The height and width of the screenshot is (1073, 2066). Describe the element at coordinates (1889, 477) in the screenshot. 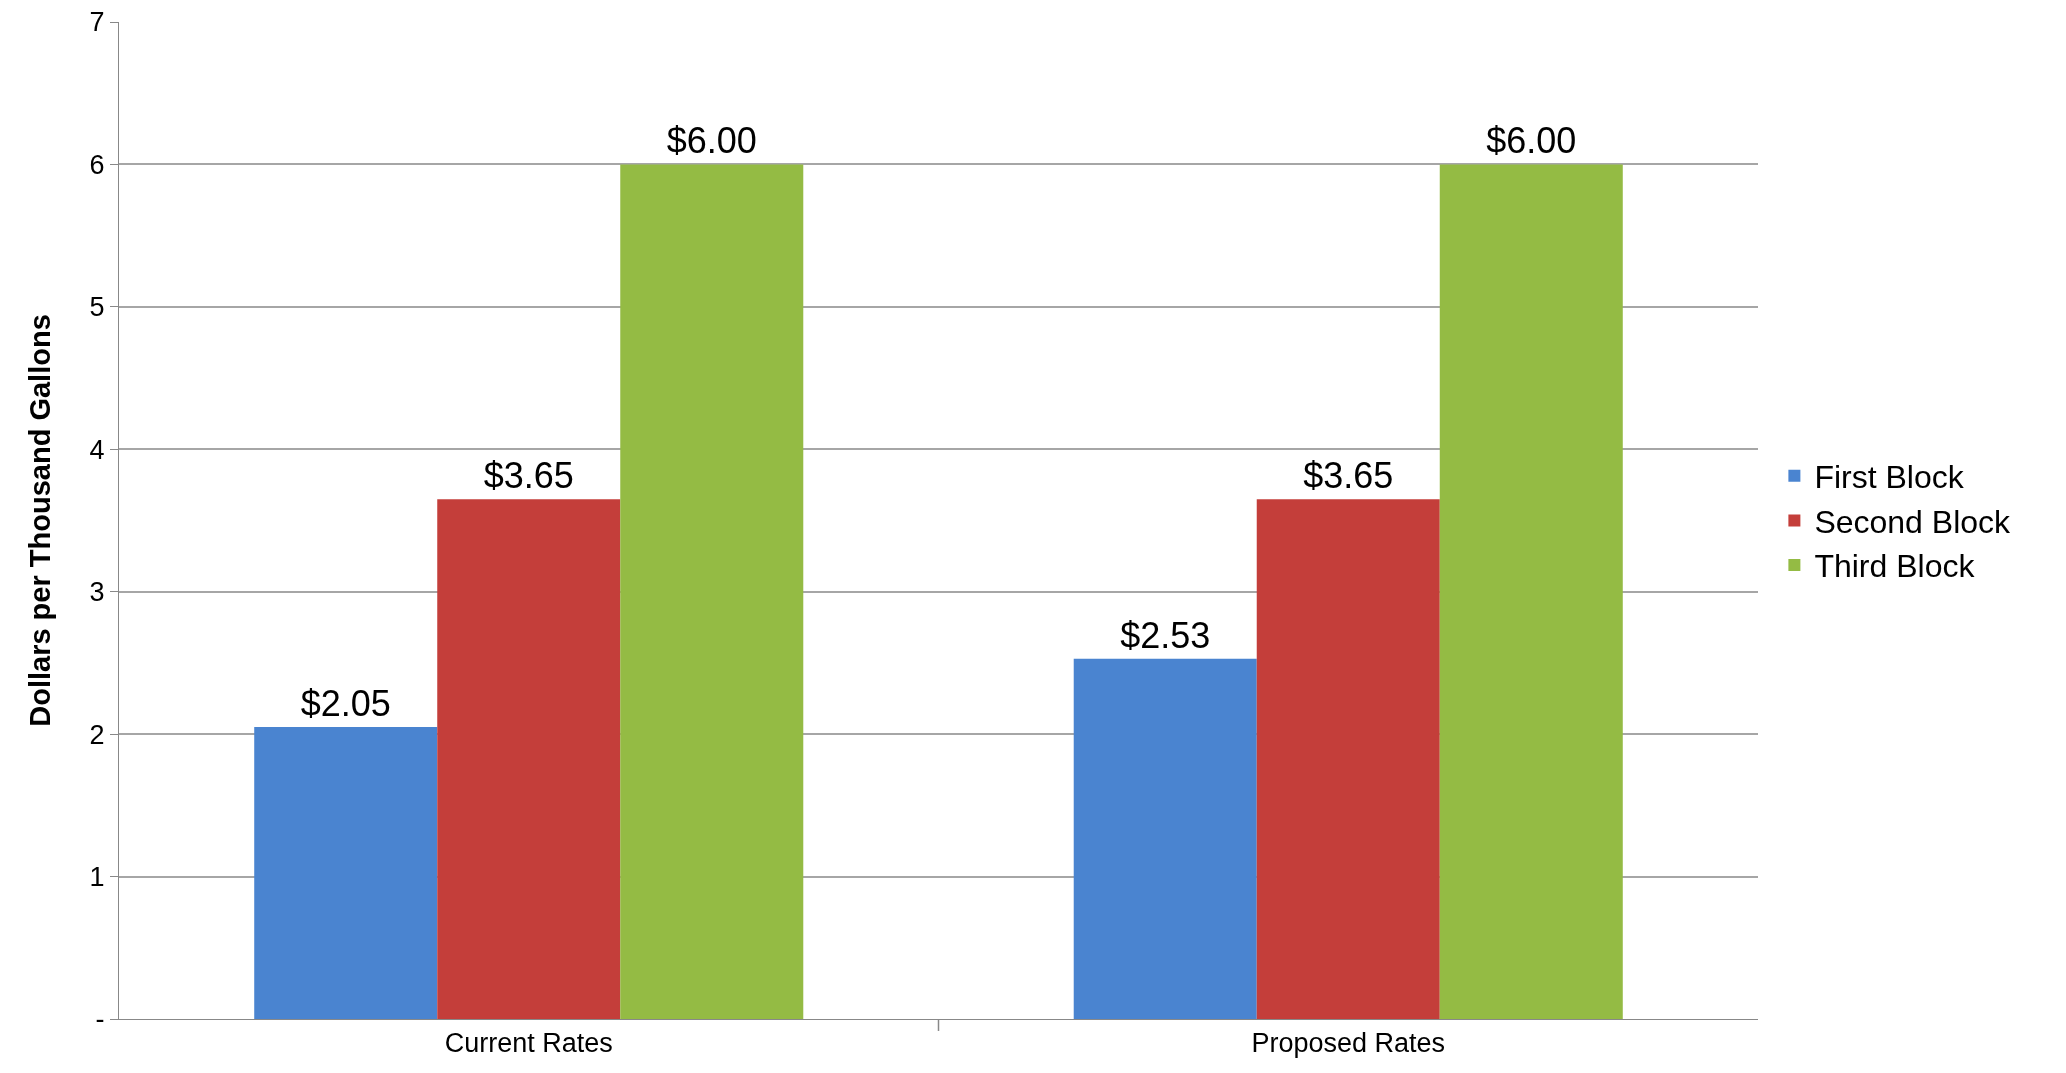

I see `legend-label: First Block` at that location.